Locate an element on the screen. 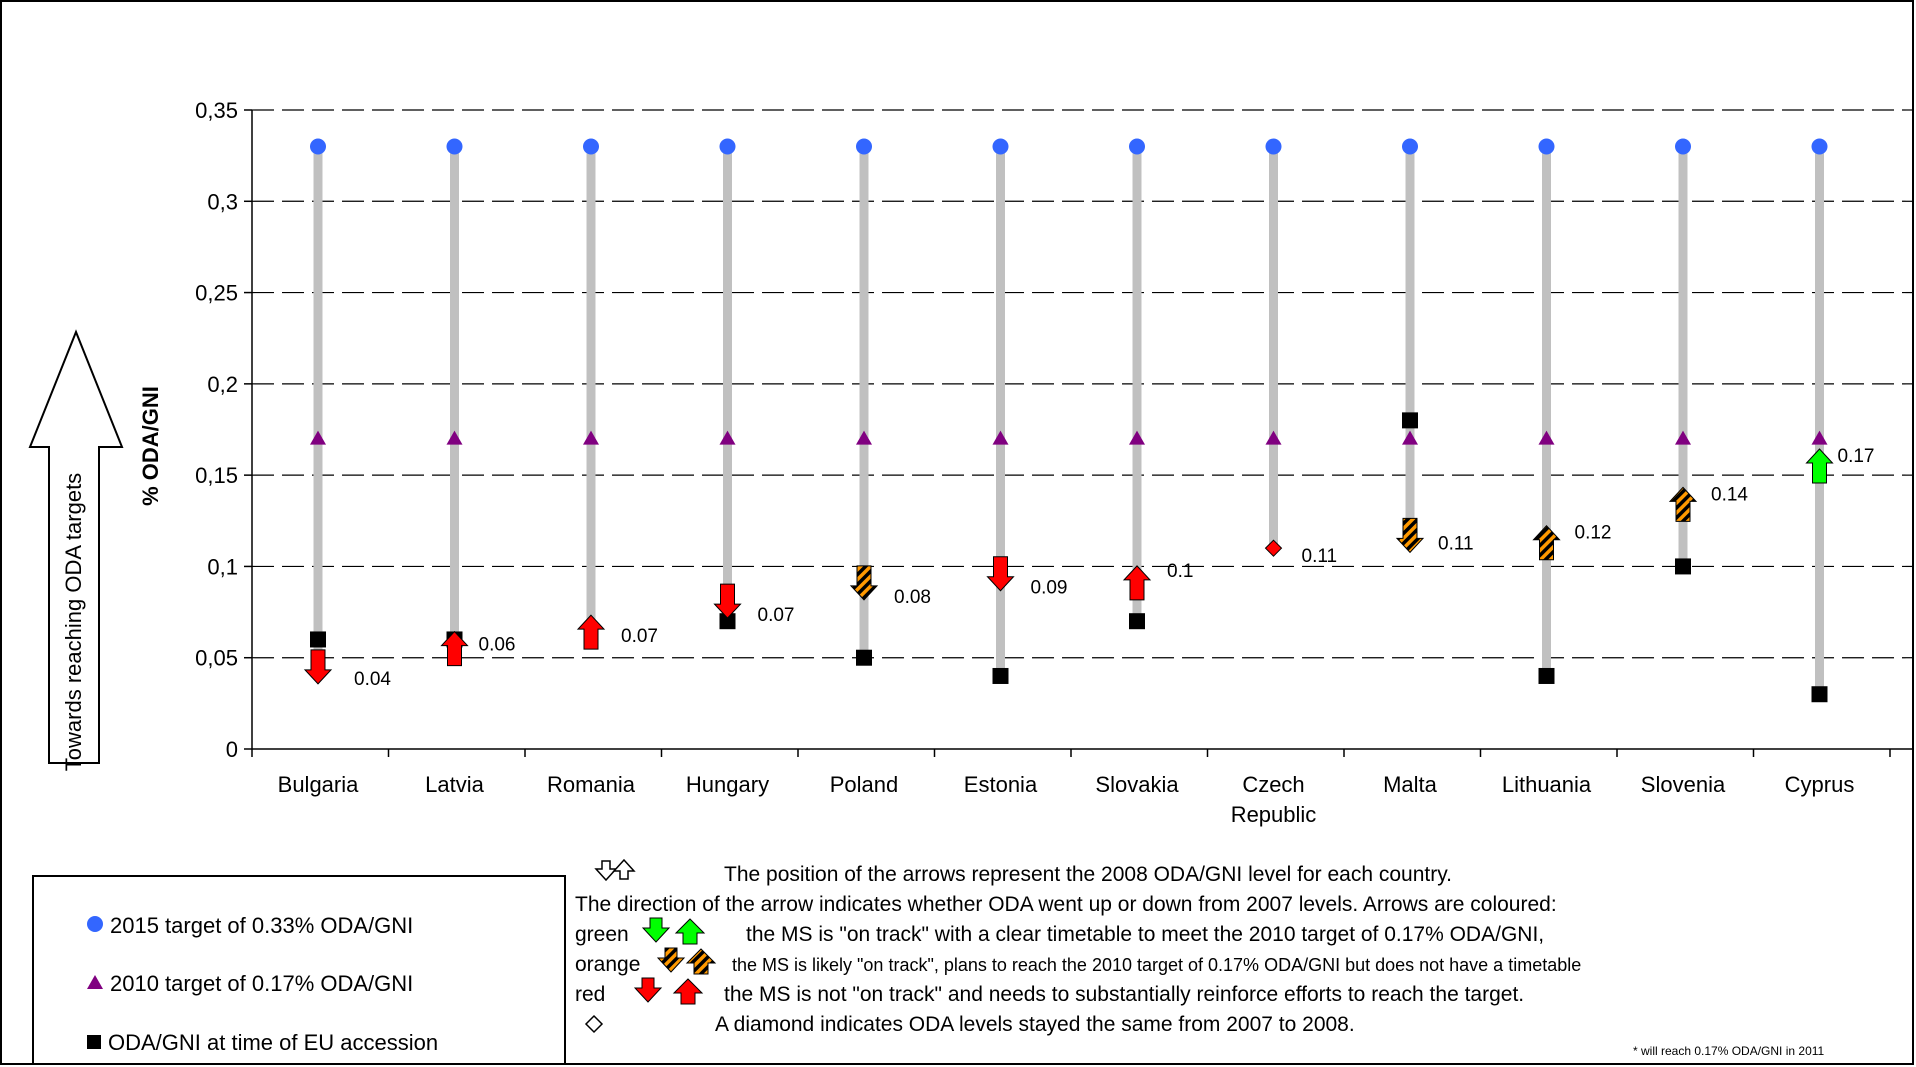 The width and height of the screenshot is (1916, 1067). legend-item-2010-target: 2010 target of 0.17% ODA/GNI is located at coordinates (249, 984).